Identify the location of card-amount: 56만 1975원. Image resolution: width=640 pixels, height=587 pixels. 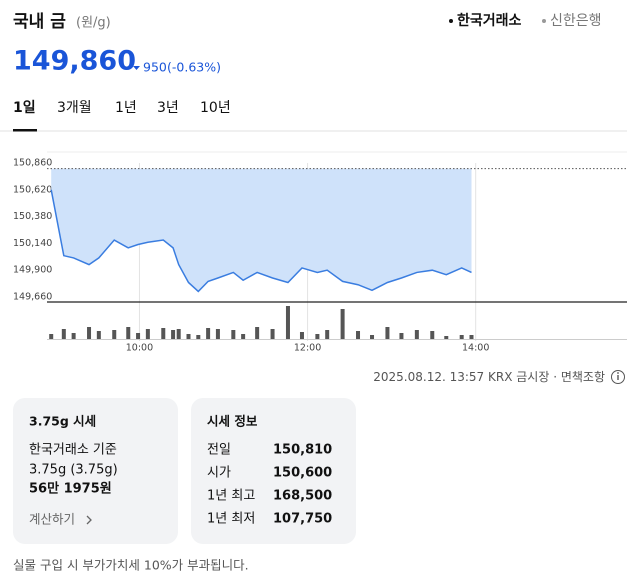
(70, 489).